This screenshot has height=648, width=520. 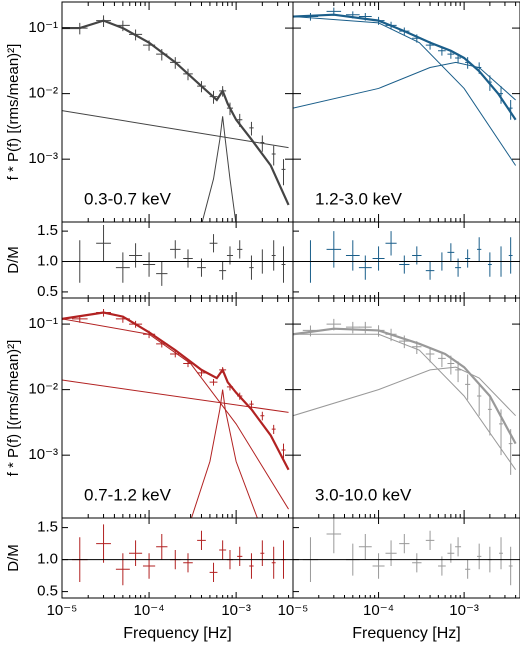 I want to click on panel-label: 0.3-0.7 keV, so click(x=128, y=198).